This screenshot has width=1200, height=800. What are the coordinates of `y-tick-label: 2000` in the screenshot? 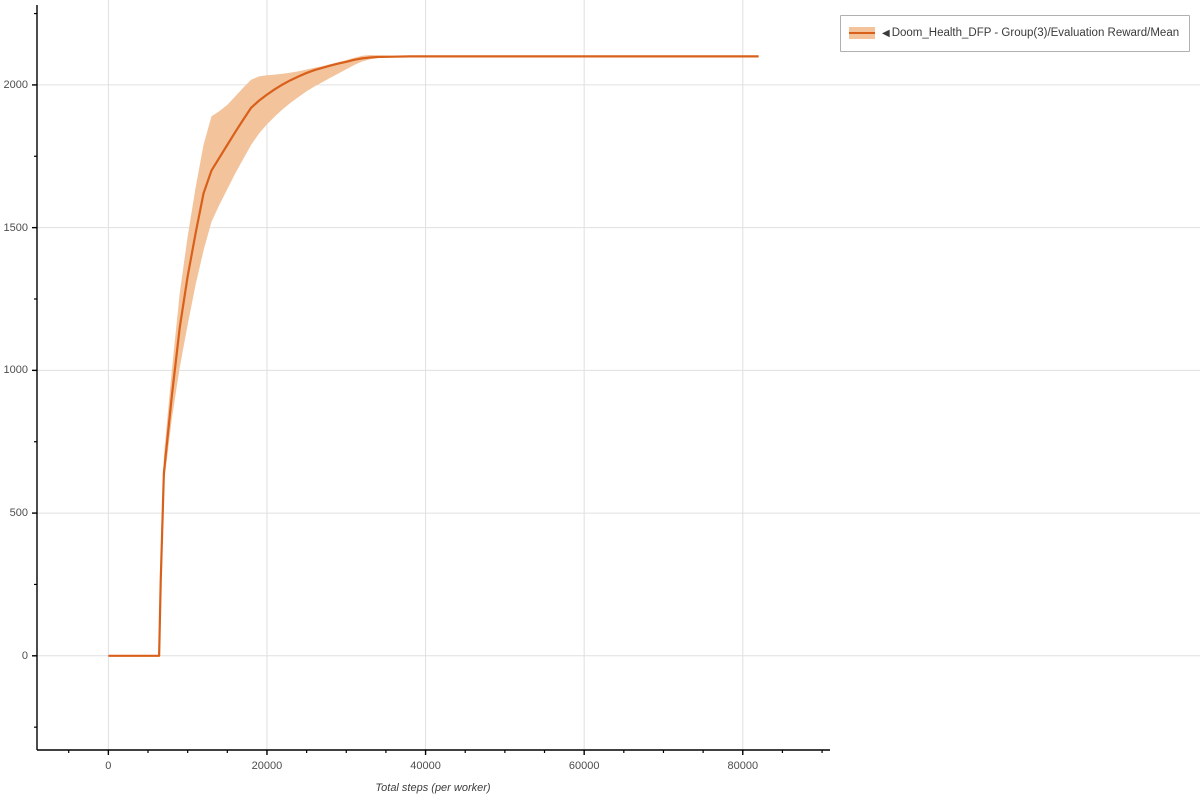 It's located at (15, 84).